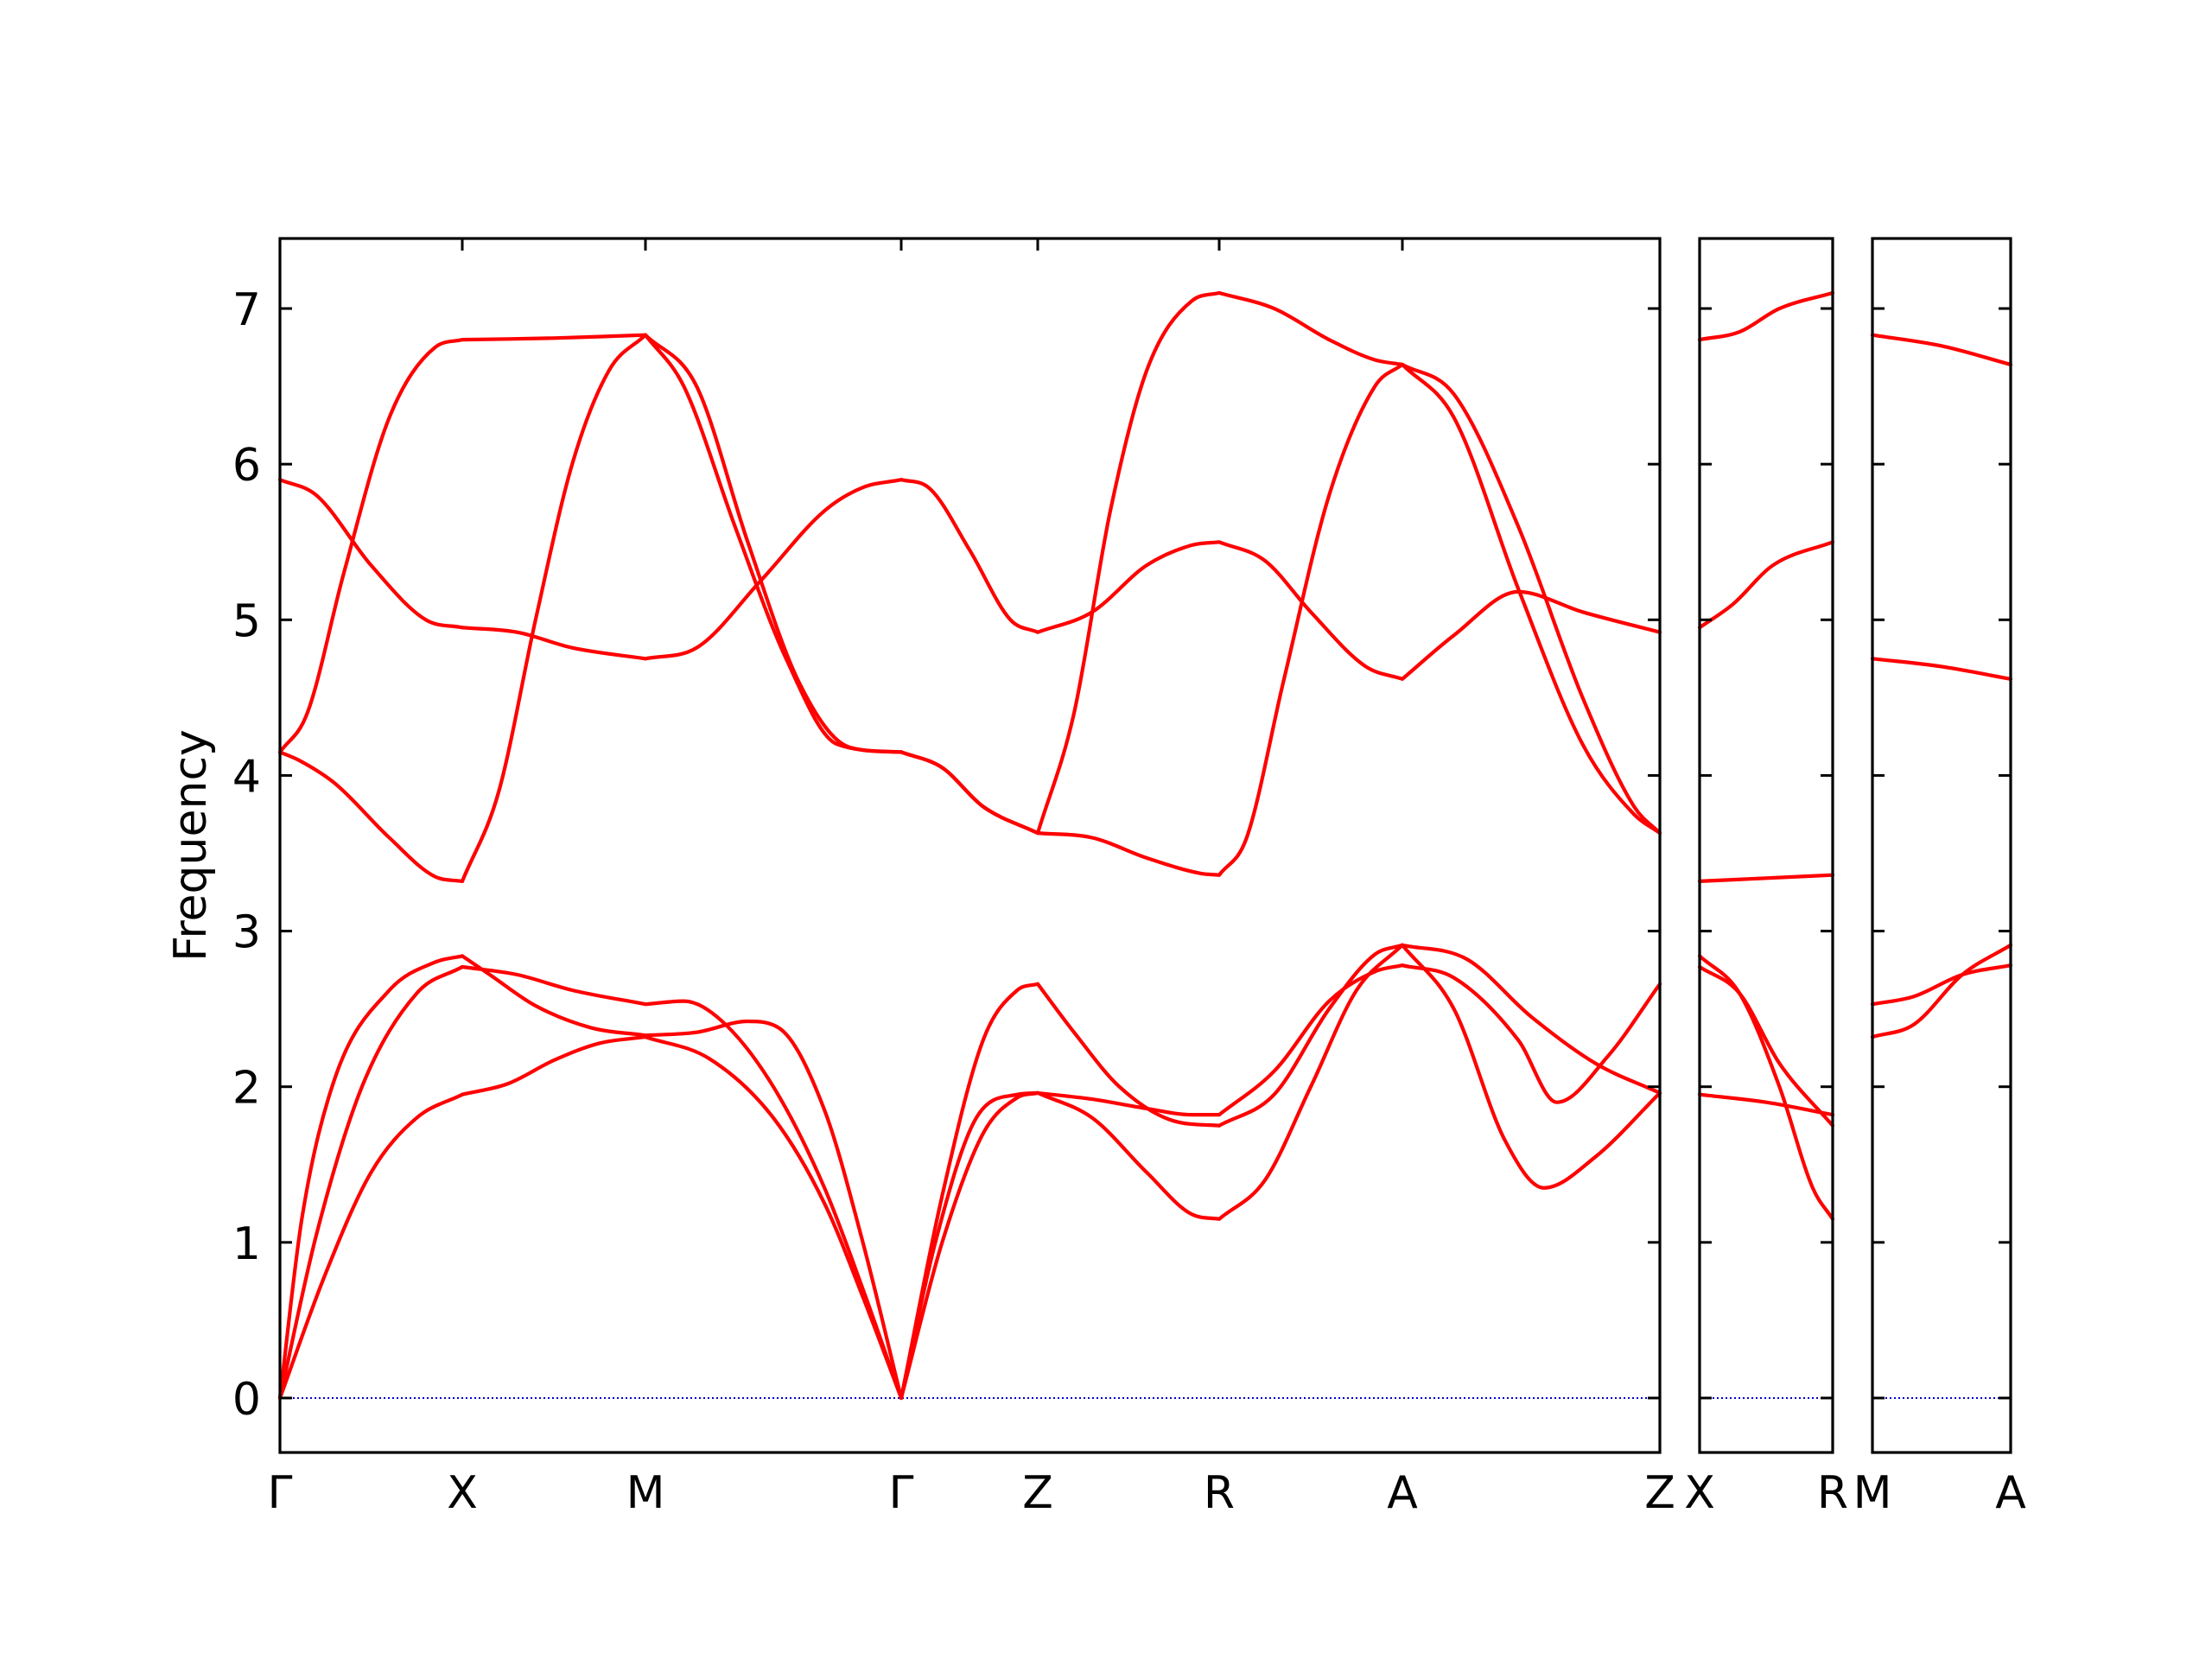 Image resolution: width=2212 pixels, height=1659 pixels. I want to click on y-tick-label: 0, so click(246, 1400).